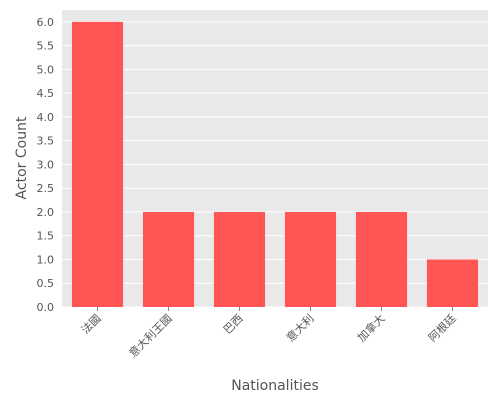 This screenshot has width=500, height=400. What do you see at coordinates (370, 327) in the screenshot?
I see `x-tick-label: 加拿大` at bounding box center [370, 327].